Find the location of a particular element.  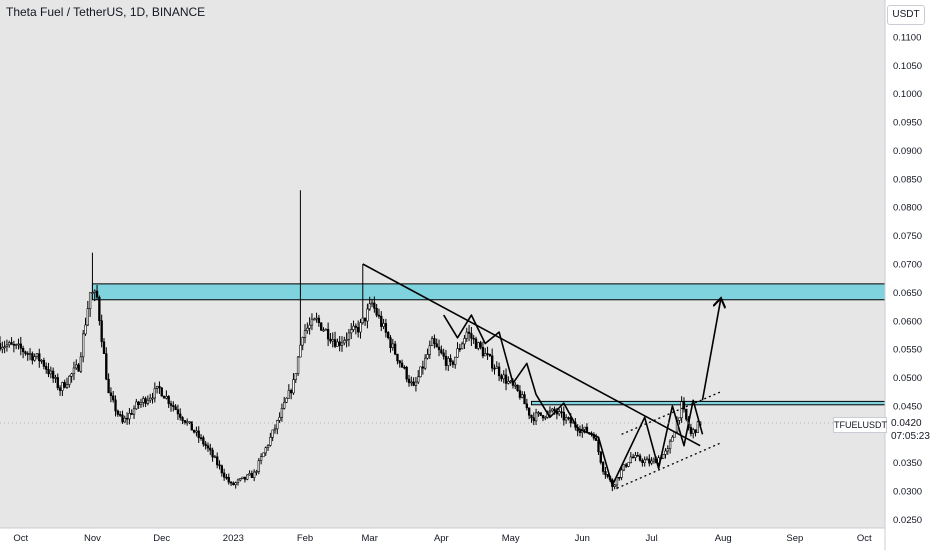

time-tick-label: Aug is located at coordinates (723, 538).